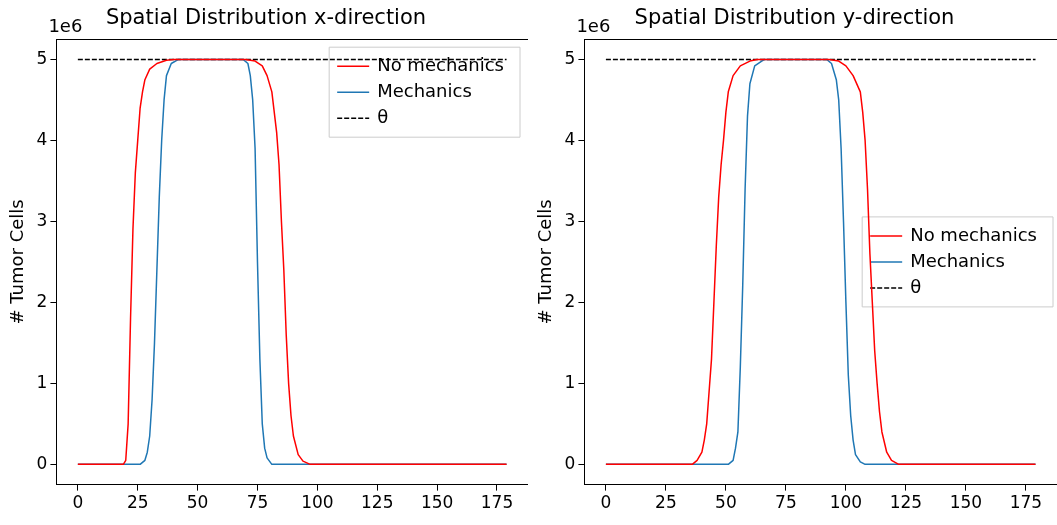 The image size is (1057, 525). Describe the element at coordinates (794, 17) in the screenshot. I see `chart-title: Spatial Distribution y-direction` at that location.